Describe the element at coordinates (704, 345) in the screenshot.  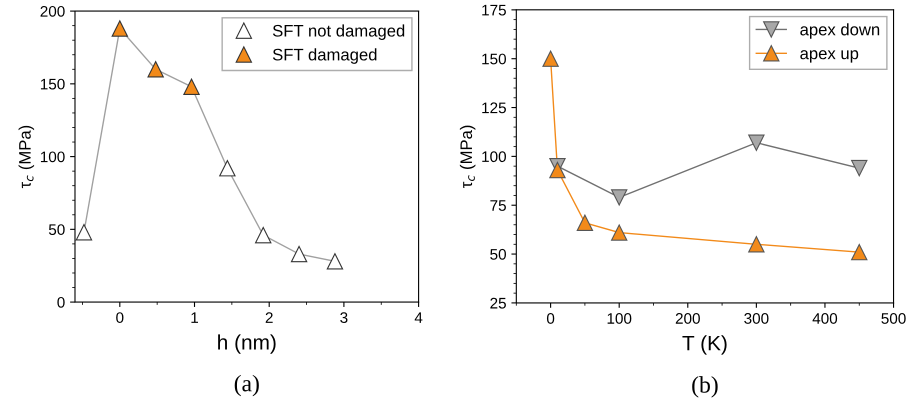
I see `x-axis-title: T (K)` at that location.